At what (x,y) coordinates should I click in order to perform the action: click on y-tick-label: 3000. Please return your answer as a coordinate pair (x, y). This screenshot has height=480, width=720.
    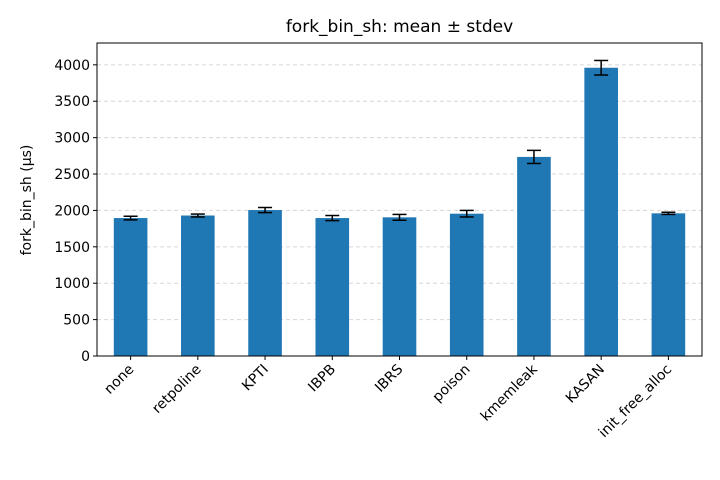
    Looking at the image, I should click on (72, 139).